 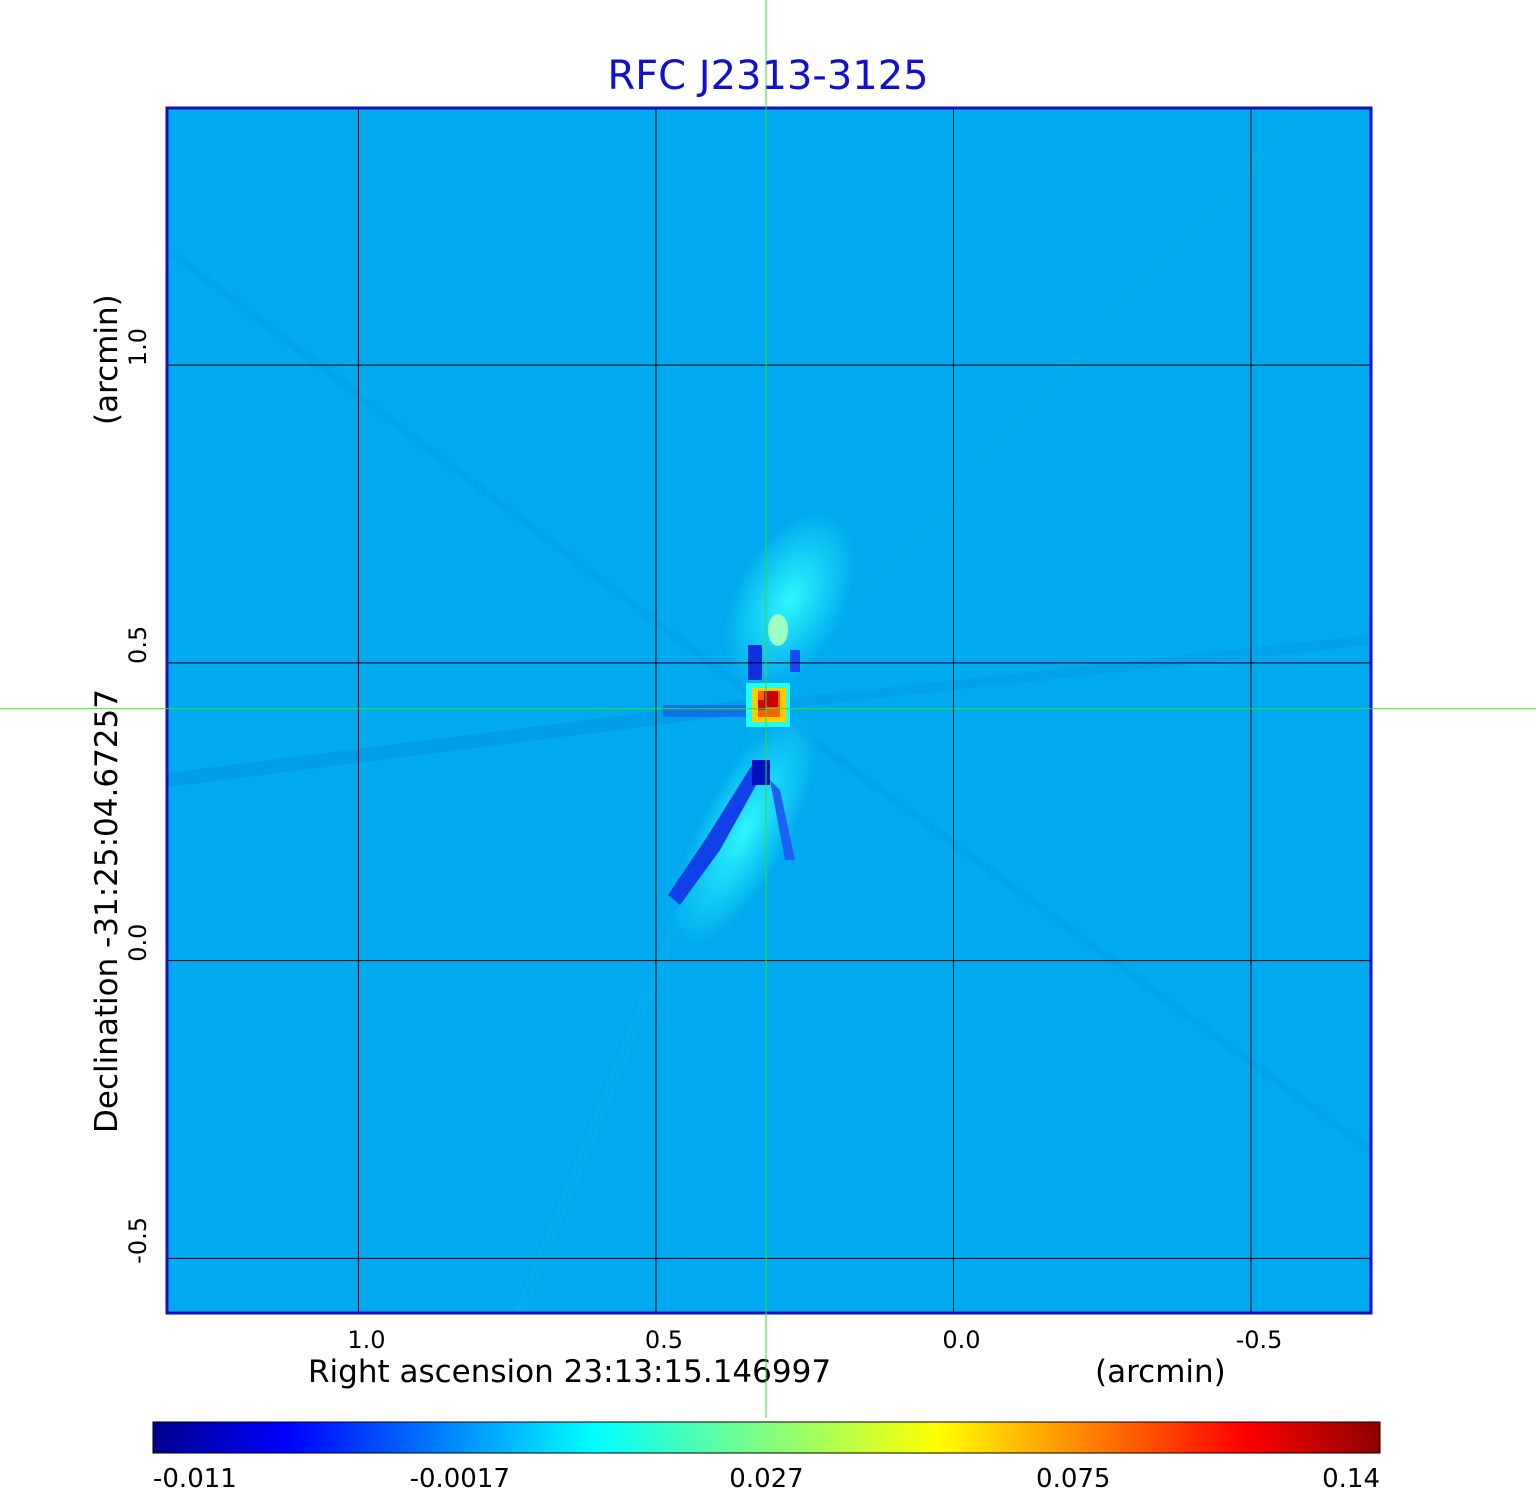 I want to click on y-tick-label: 0.5, so click(x=138, y=645).